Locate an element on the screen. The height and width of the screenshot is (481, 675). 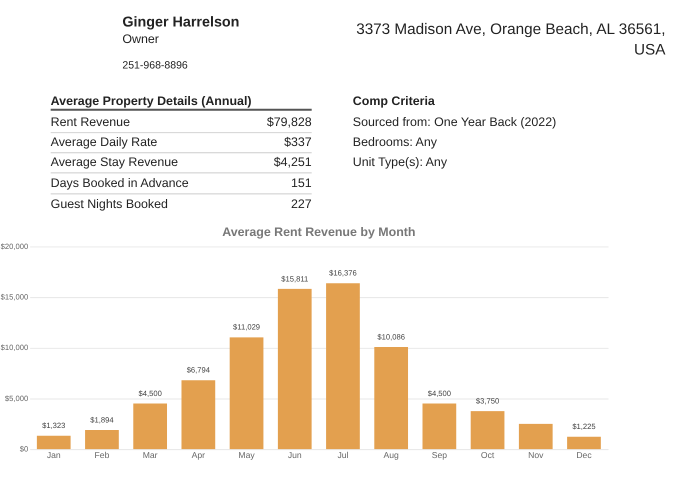
text: 151 is located at coordinates (301, 183).